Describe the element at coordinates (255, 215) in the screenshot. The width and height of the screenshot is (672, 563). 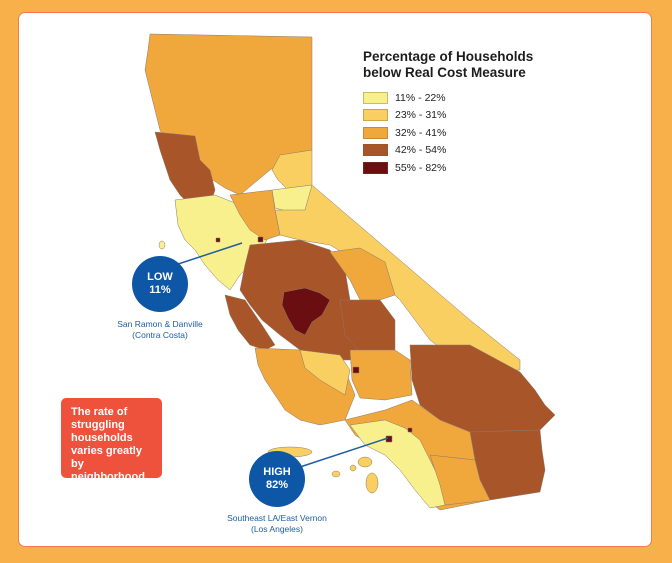
I see `region-sacramento` at that location.